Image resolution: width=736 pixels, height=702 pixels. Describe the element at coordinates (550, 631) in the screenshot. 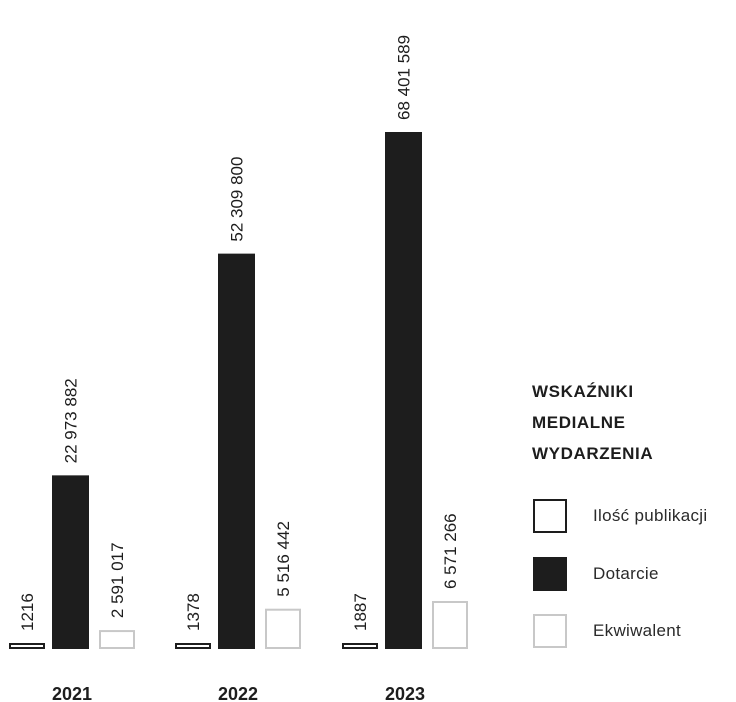

I see `legend-swatch-equivalent` at that location.